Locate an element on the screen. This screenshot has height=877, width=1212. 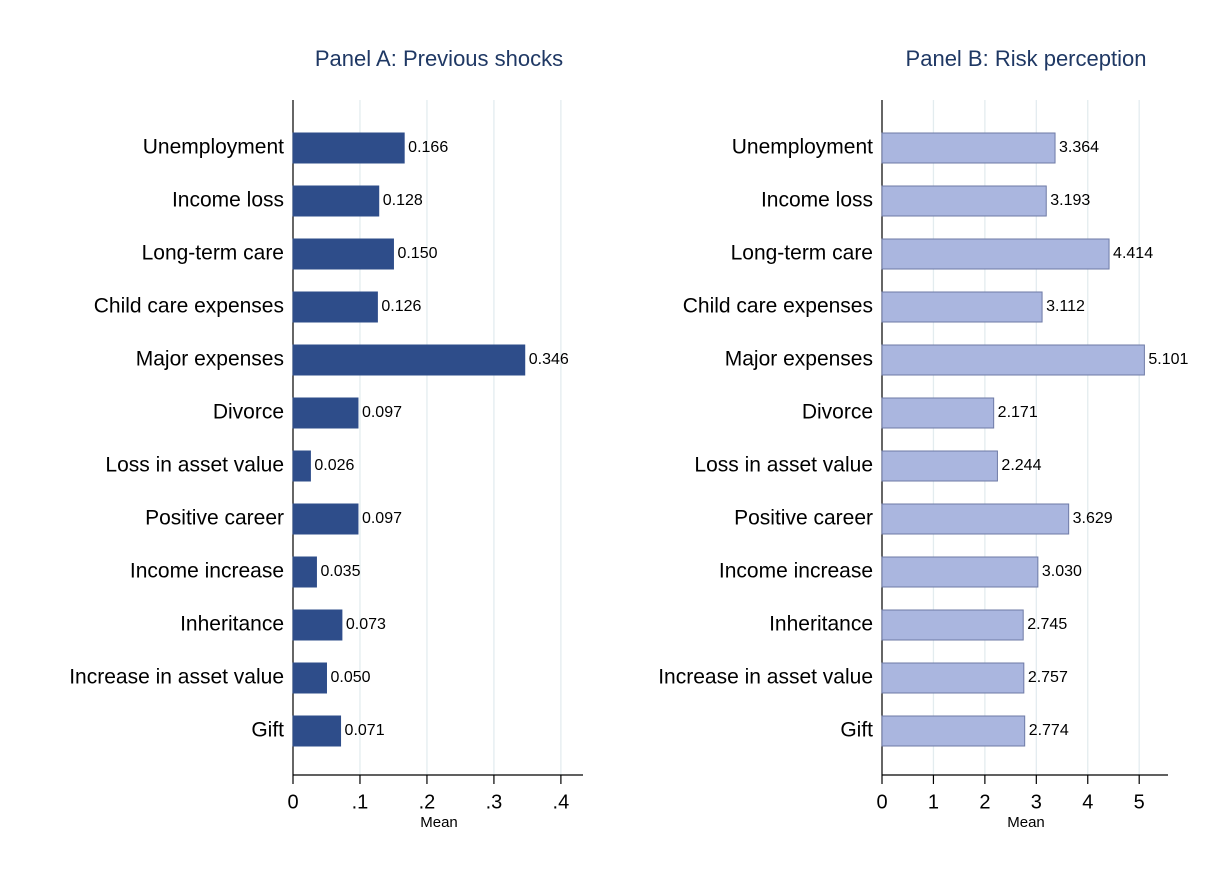
value-label: 0.035 is located at coordinates (340, 571).